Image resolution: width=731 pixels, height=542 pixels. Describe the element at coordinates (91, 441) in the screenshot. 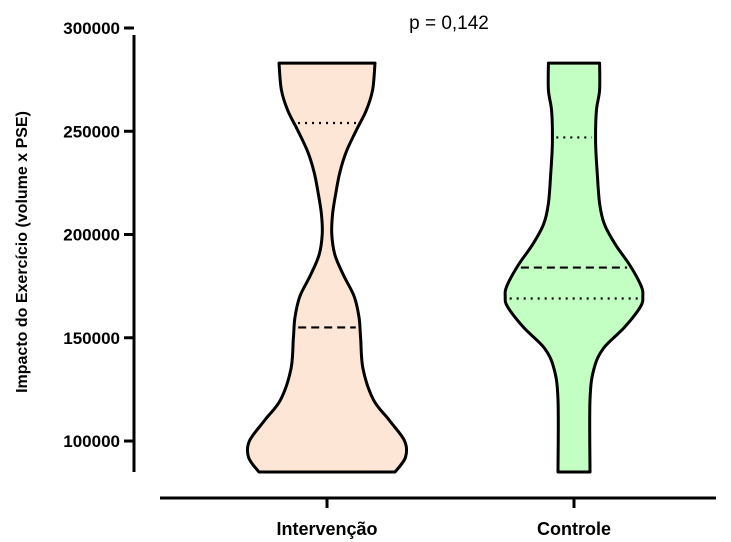

I see `y-tick-label: 100000` at that location.